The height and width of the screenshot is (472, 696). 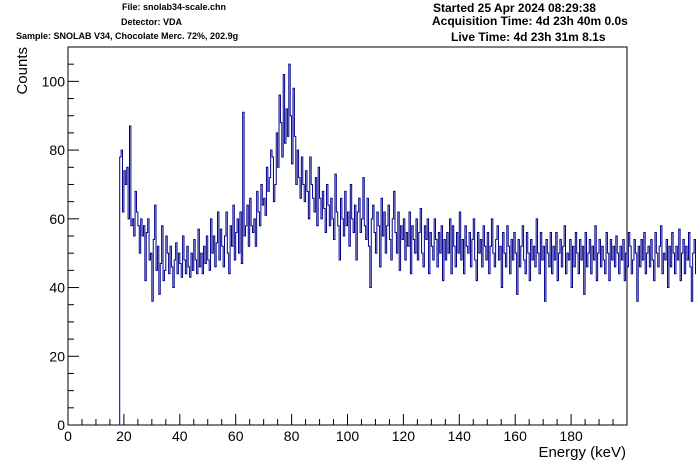 What do you see at coordinates (348, 436) in the screenshot?
I see `x-tick-label: 100` at bounding box center [348, 436].